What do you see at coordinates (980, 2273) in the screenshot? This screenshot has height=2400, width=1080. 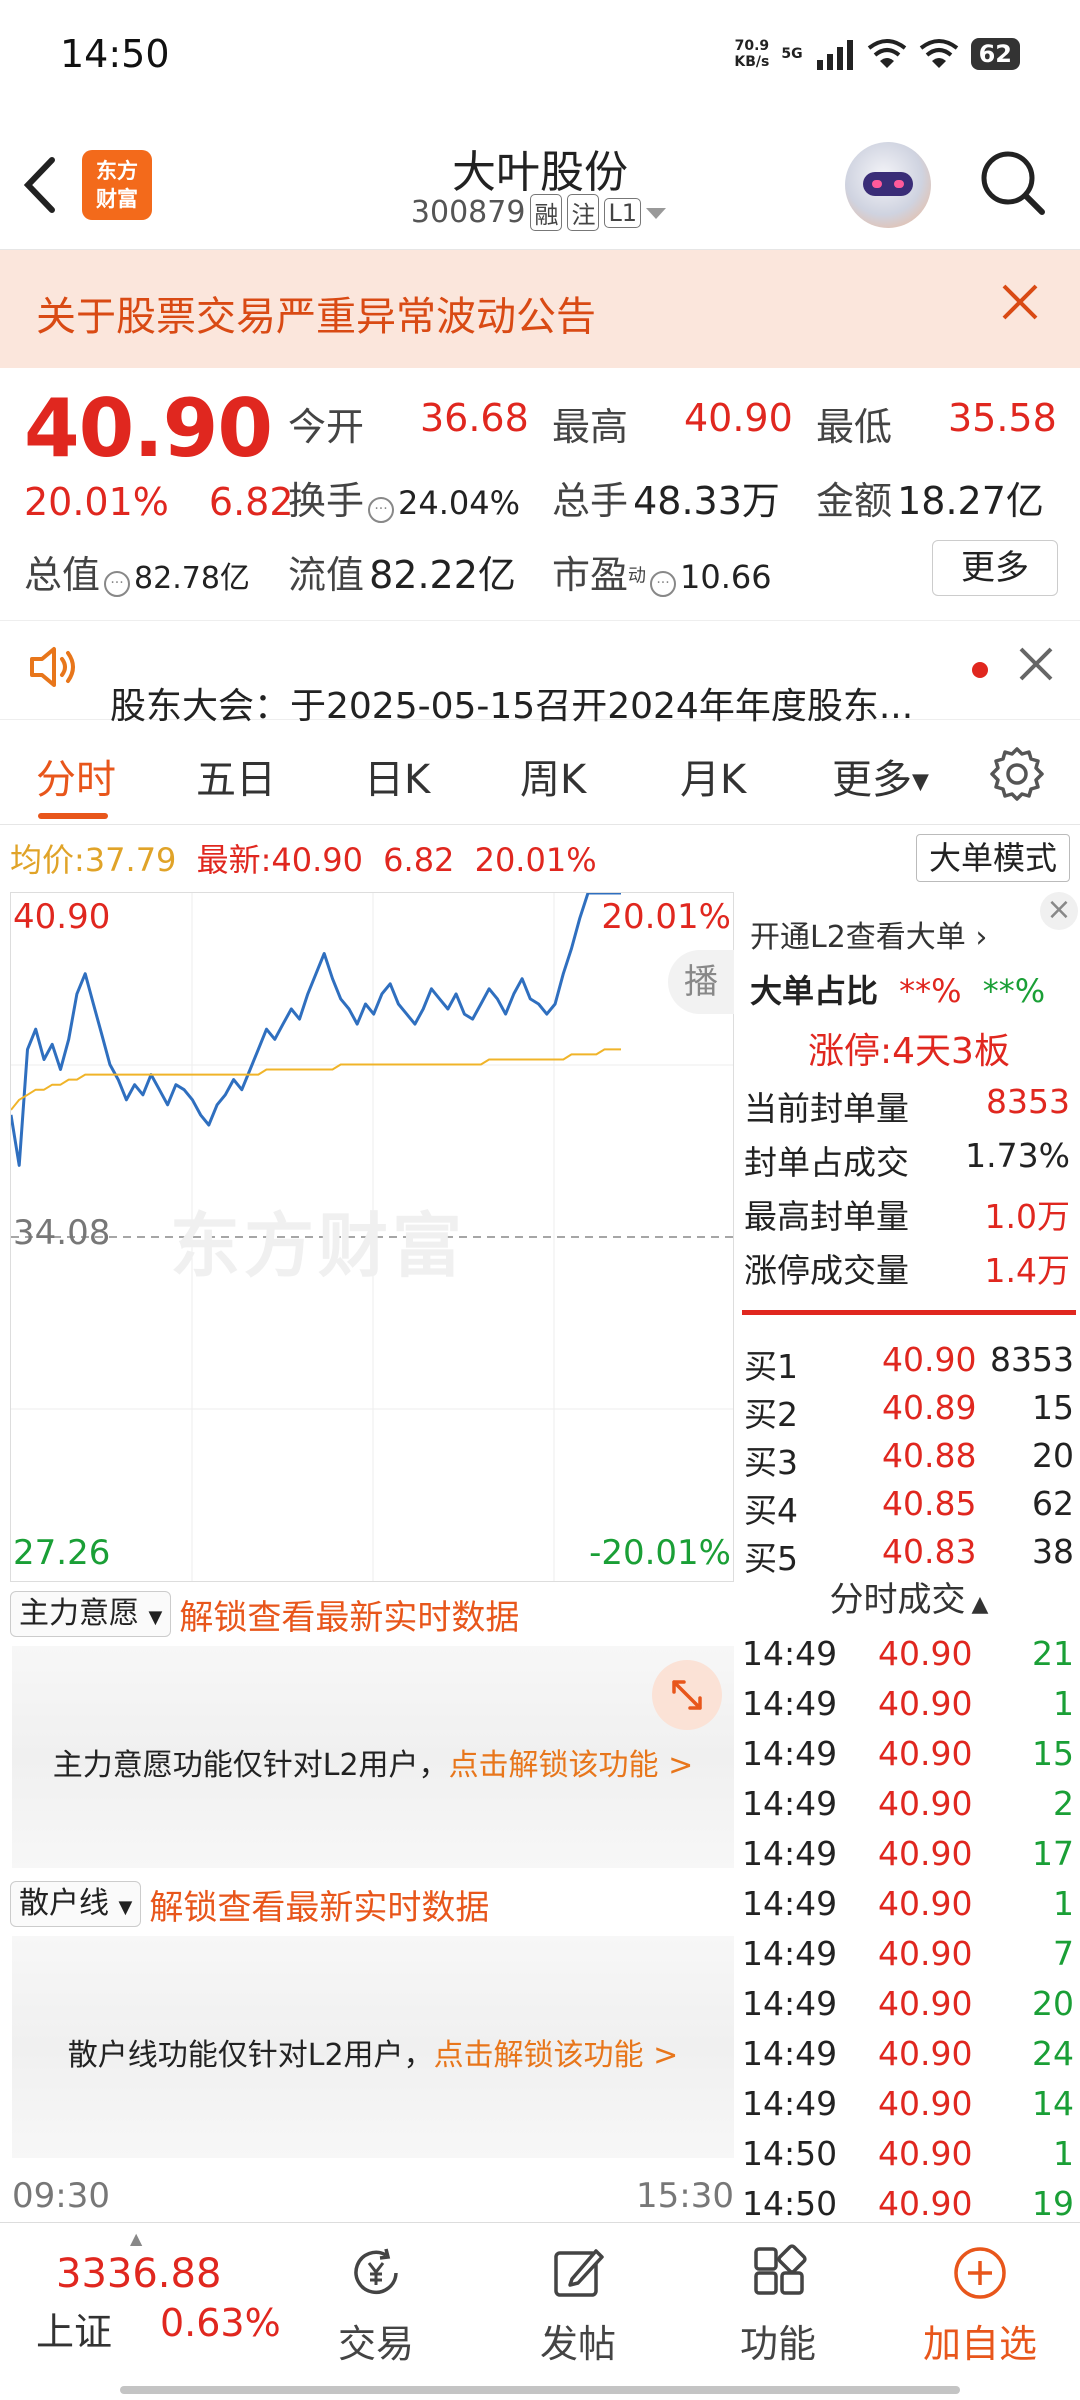 I see `add-circle-icon` at bounding box center [980, 2273].